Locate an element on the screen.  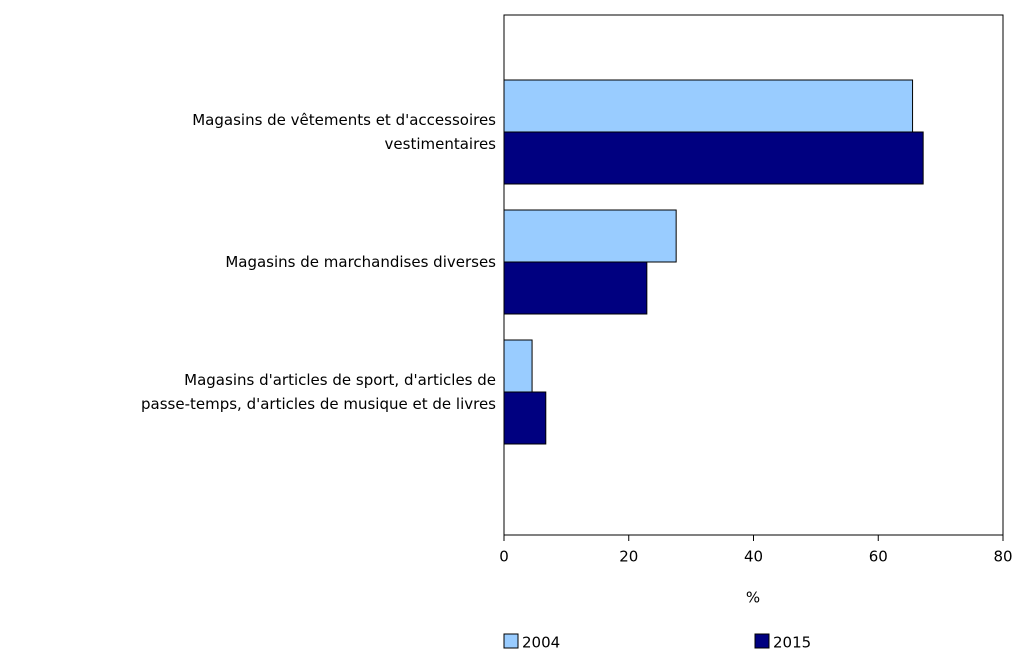
x-tick-label: 60 is located at coordinates (878, 557).